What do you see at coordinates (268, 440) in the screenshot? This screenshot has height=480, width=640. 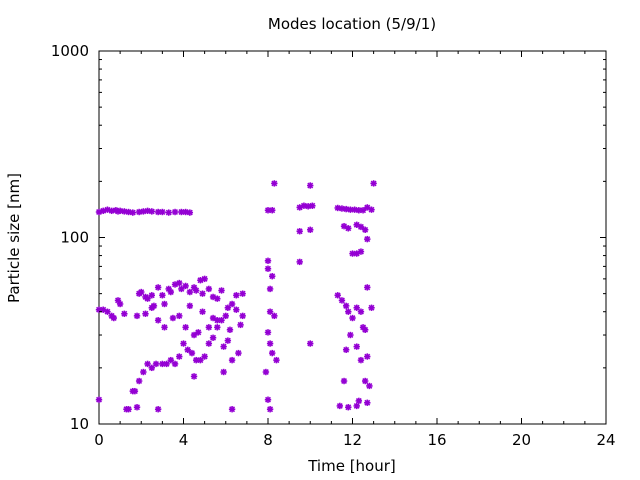 I see `x-tick-label: 8` at bounding box center [268, 440].